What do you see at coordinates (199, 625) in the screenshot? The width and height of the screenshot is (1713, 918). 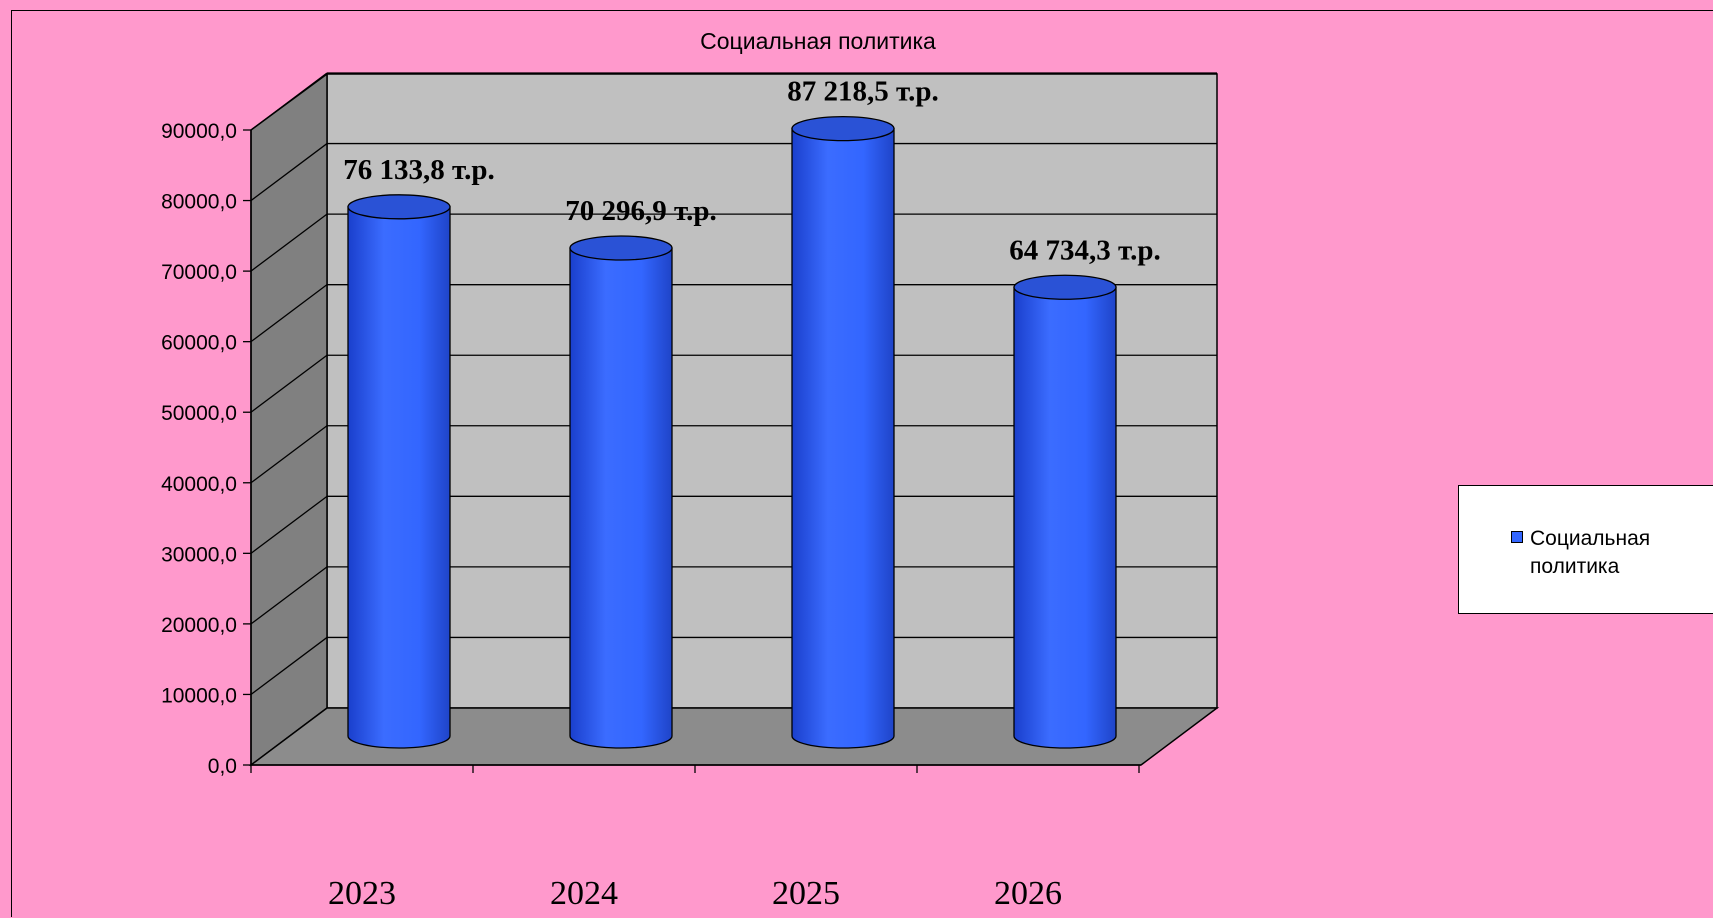 I see `y-tick-label: 20000,0` at bounding box center [199, 625].